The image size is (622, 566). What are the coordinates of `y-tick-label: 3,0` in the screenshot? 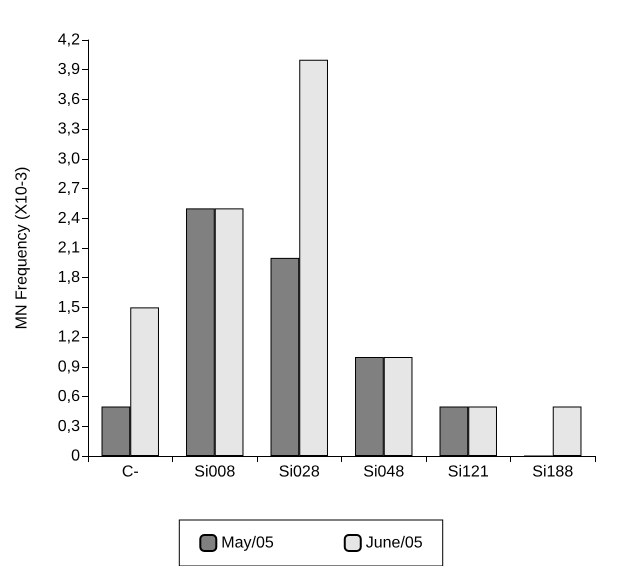 It's located at (69, 159).